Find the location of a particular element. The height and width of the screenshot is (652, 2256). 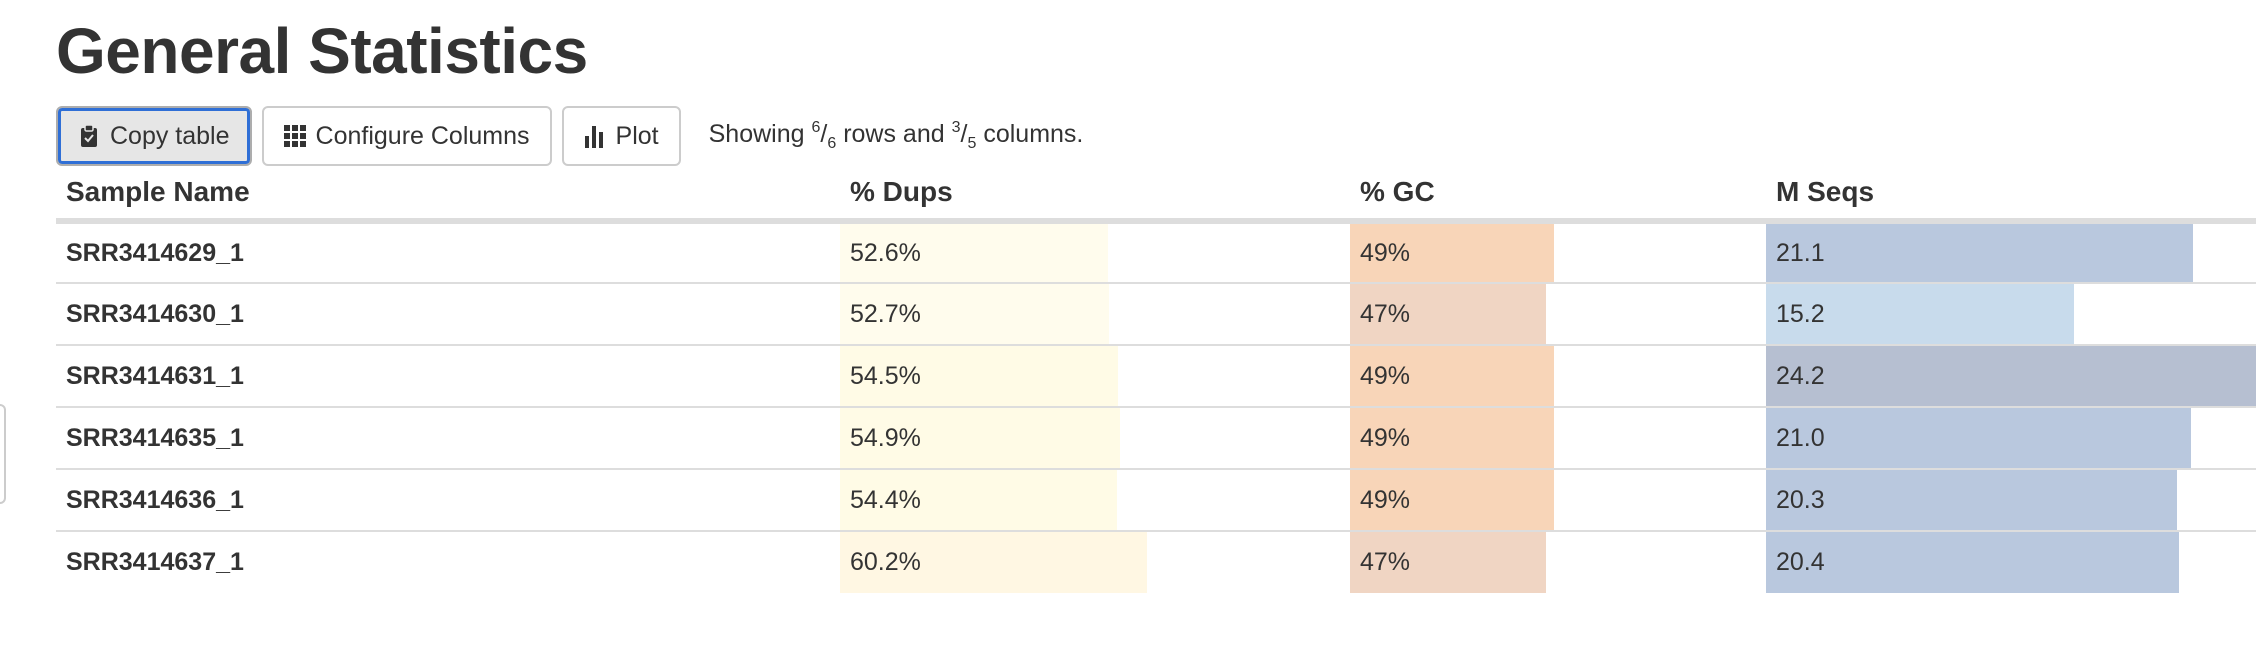

mseqs-cell: 20.4 is located at coordinates (2011, 562).